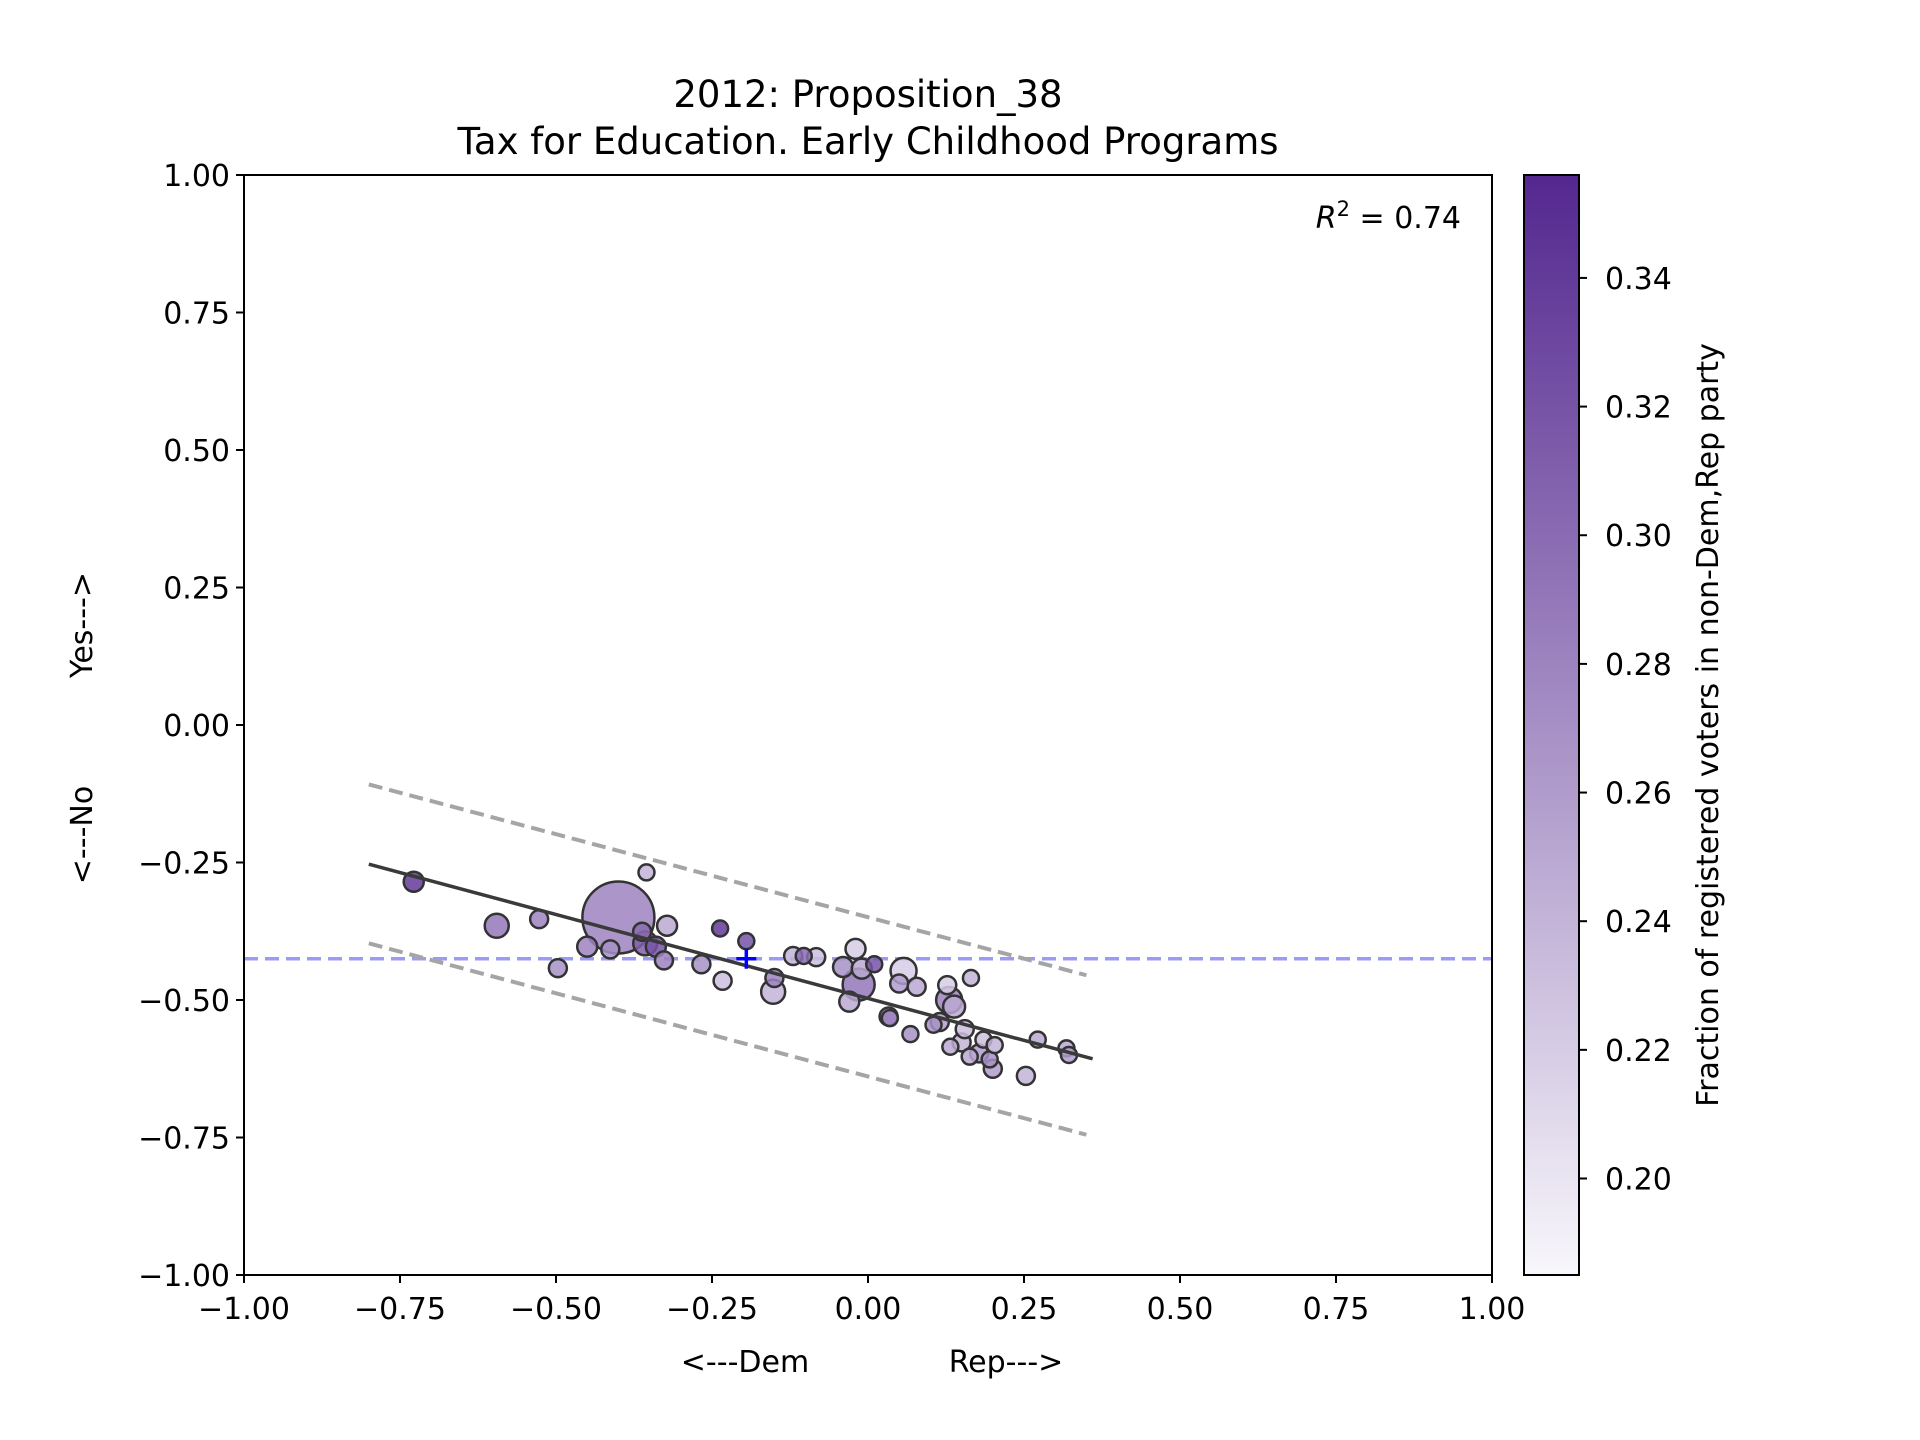 The width and height of the screenshot is (1920, 1440). Describe the element at coordinates (82, 625) in the screenshot. I see `y-axis-label-yes: Yes--->` at that location.